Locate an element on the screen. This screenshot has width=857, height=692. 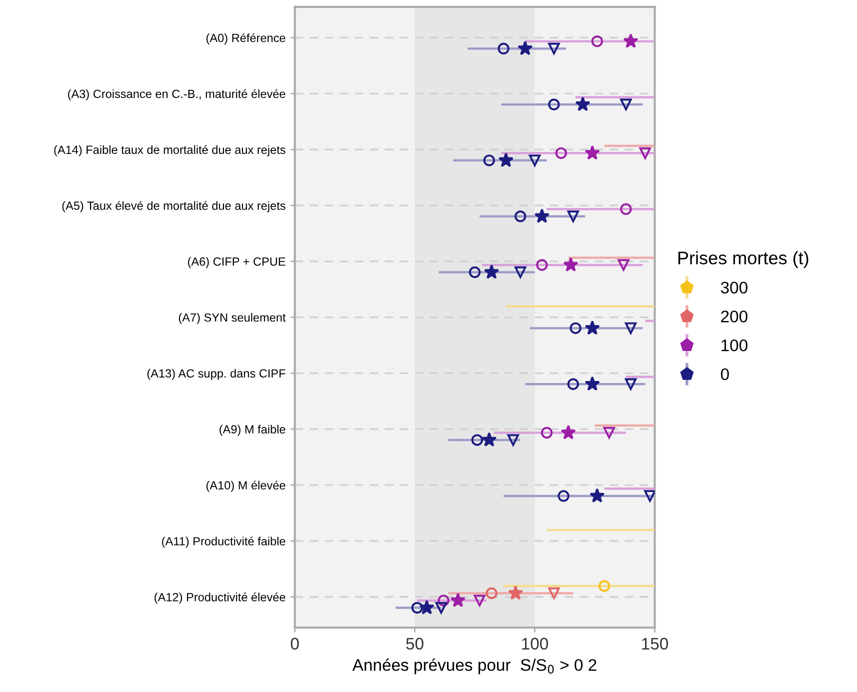
x-axis-title: Années prévues pour S/S$_{0}$ > 0 2 is located at coordinates (474, 666).